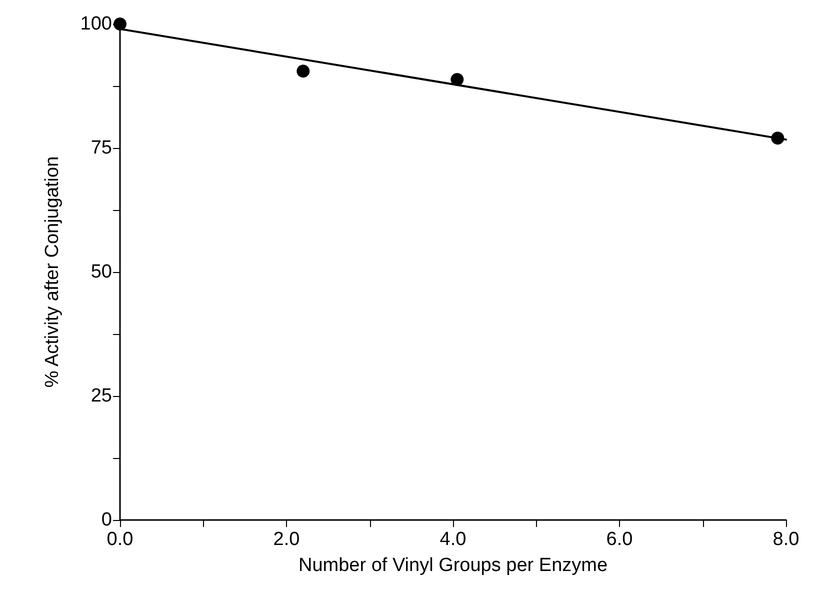 This screenshot has width=816, height=605. What do you see at coordinates (52, 272) in the screenshot?
I see `y-axis-title: % Activity after Conjugation` at bounding box center [52, 272].